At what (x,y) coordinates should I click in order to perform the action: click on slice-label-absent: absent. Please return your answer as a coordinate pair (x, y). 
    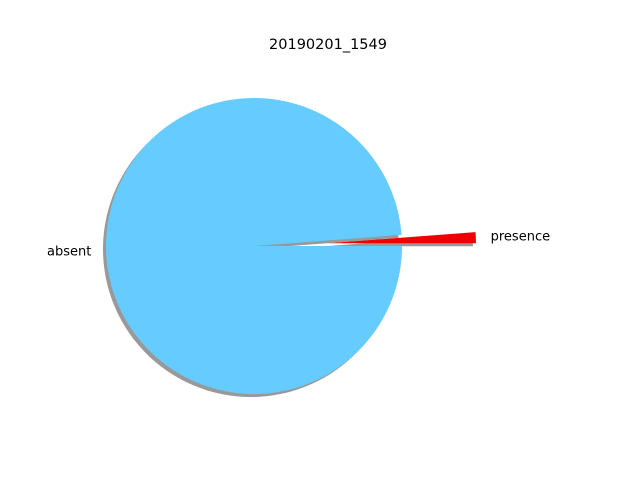
    Looking at the image, I should click on (69, 252).